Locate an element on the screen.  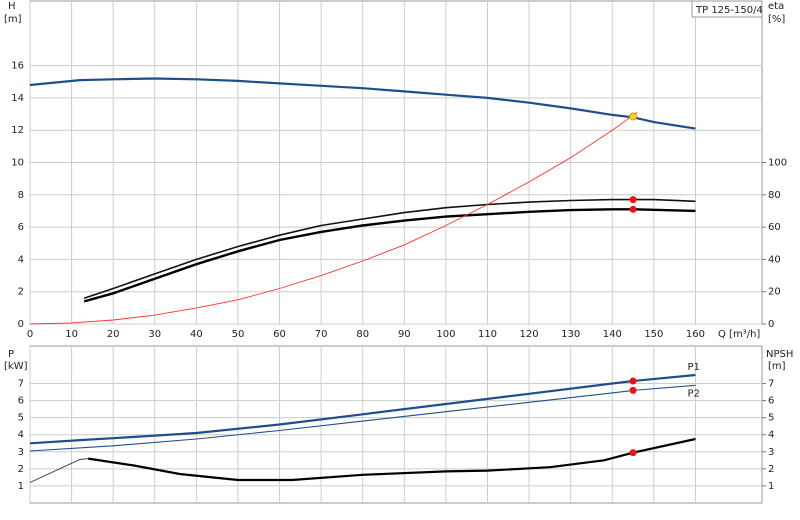
x-tick-label: 10 is located at coordinates (71, 334).